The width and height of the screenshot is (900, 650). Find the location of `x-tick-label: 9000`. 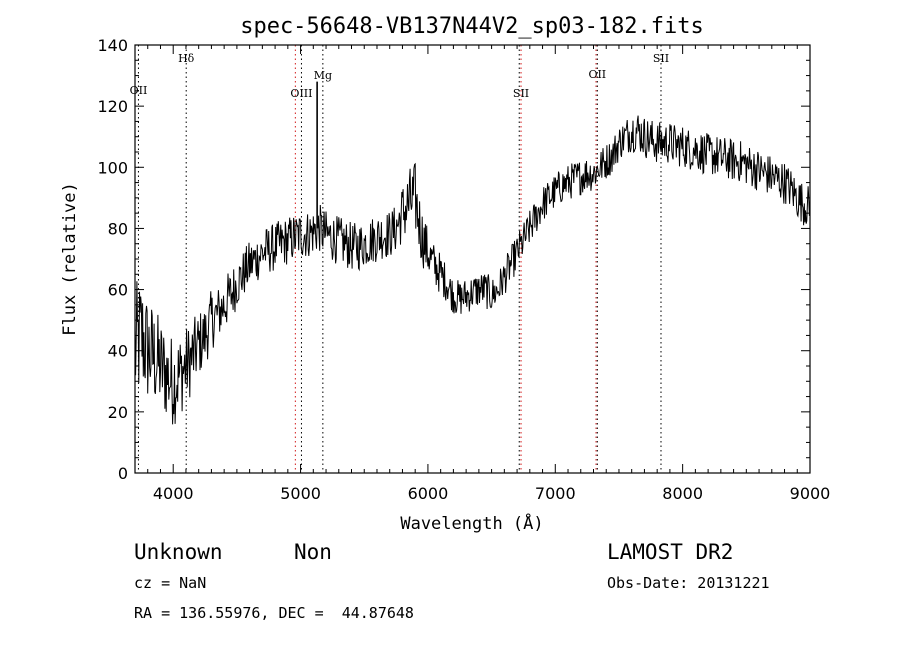

x-tick-label: 9000 is located at coordinates (810, 493).